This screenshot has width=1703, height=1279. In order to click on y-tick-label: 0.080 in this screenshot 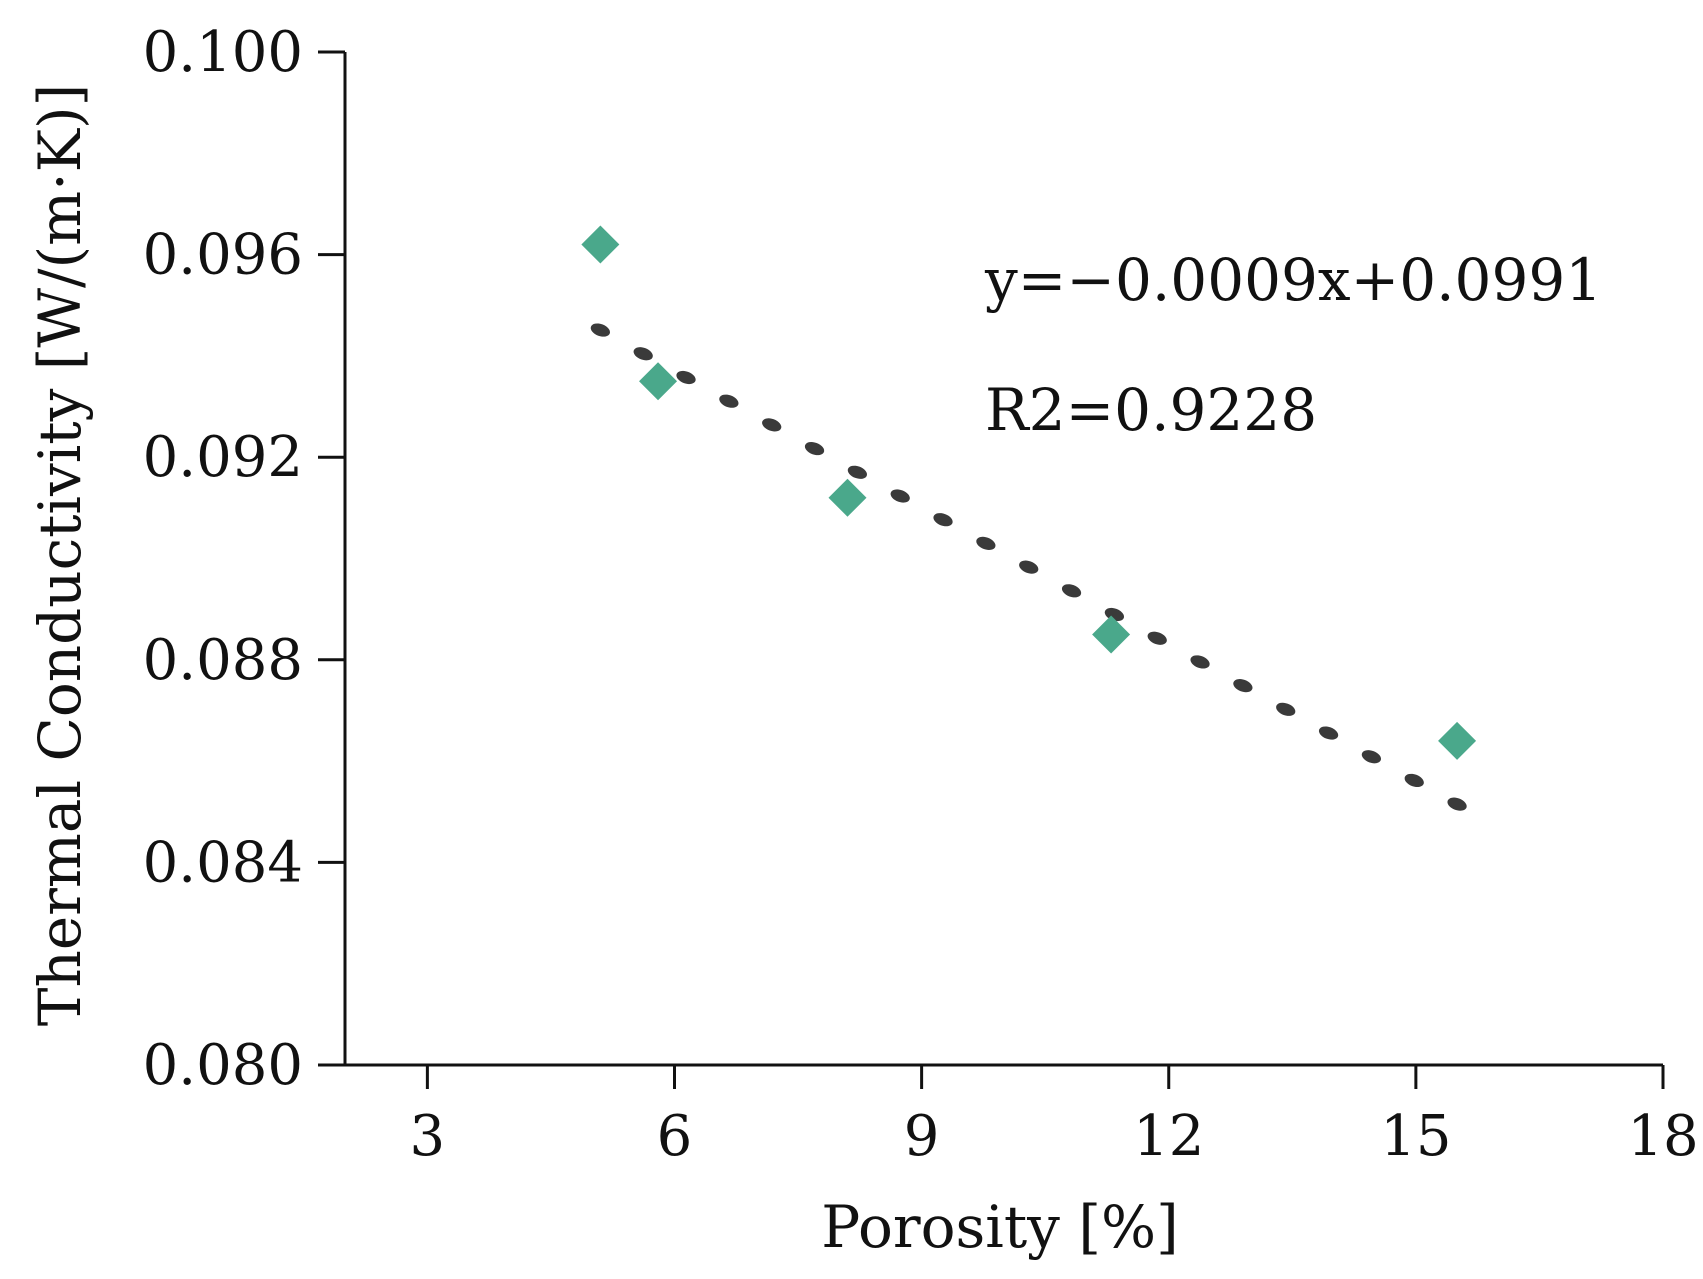, I will do `click(223, 1065)`.